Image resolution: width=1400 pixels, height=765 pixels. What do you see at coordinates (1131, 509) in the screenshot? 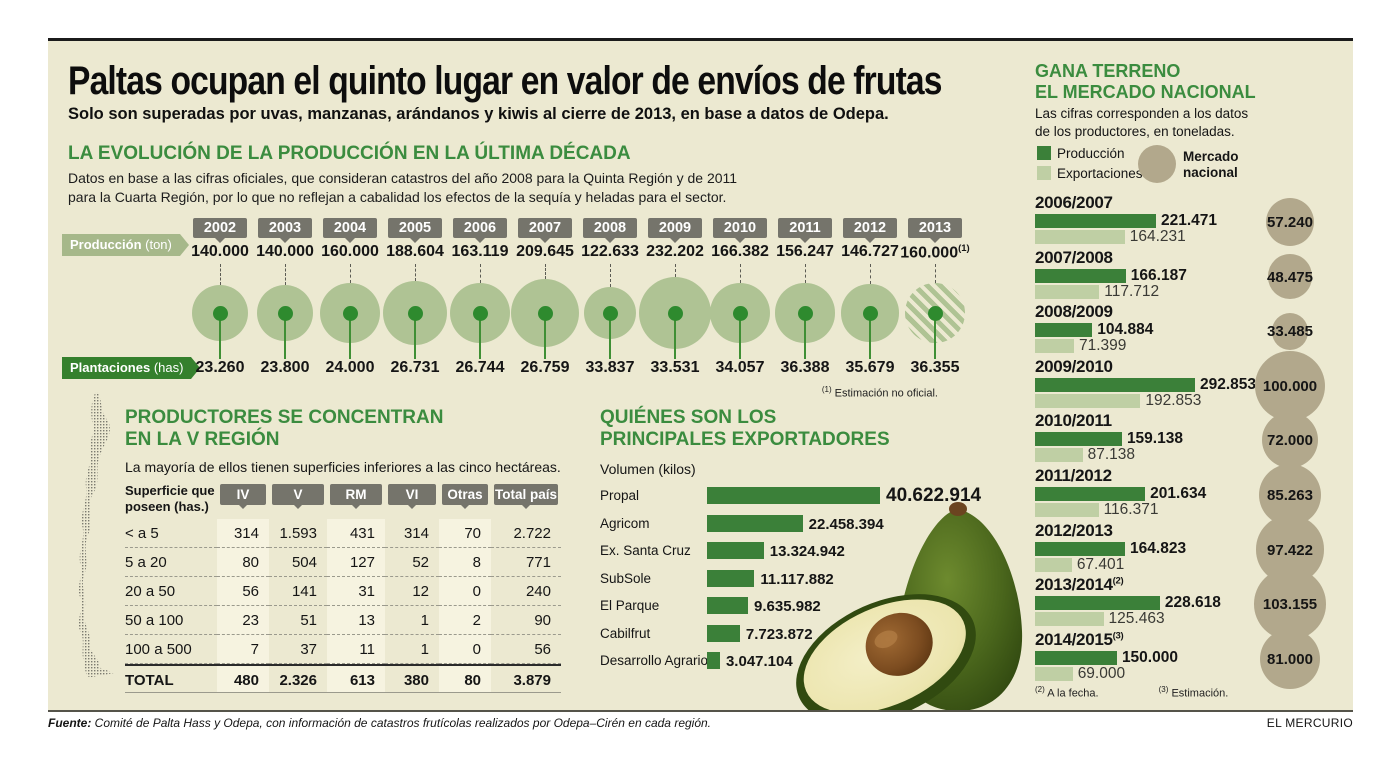
I see `season-exports-value: 116.371` at bounding box center [1131, 509].